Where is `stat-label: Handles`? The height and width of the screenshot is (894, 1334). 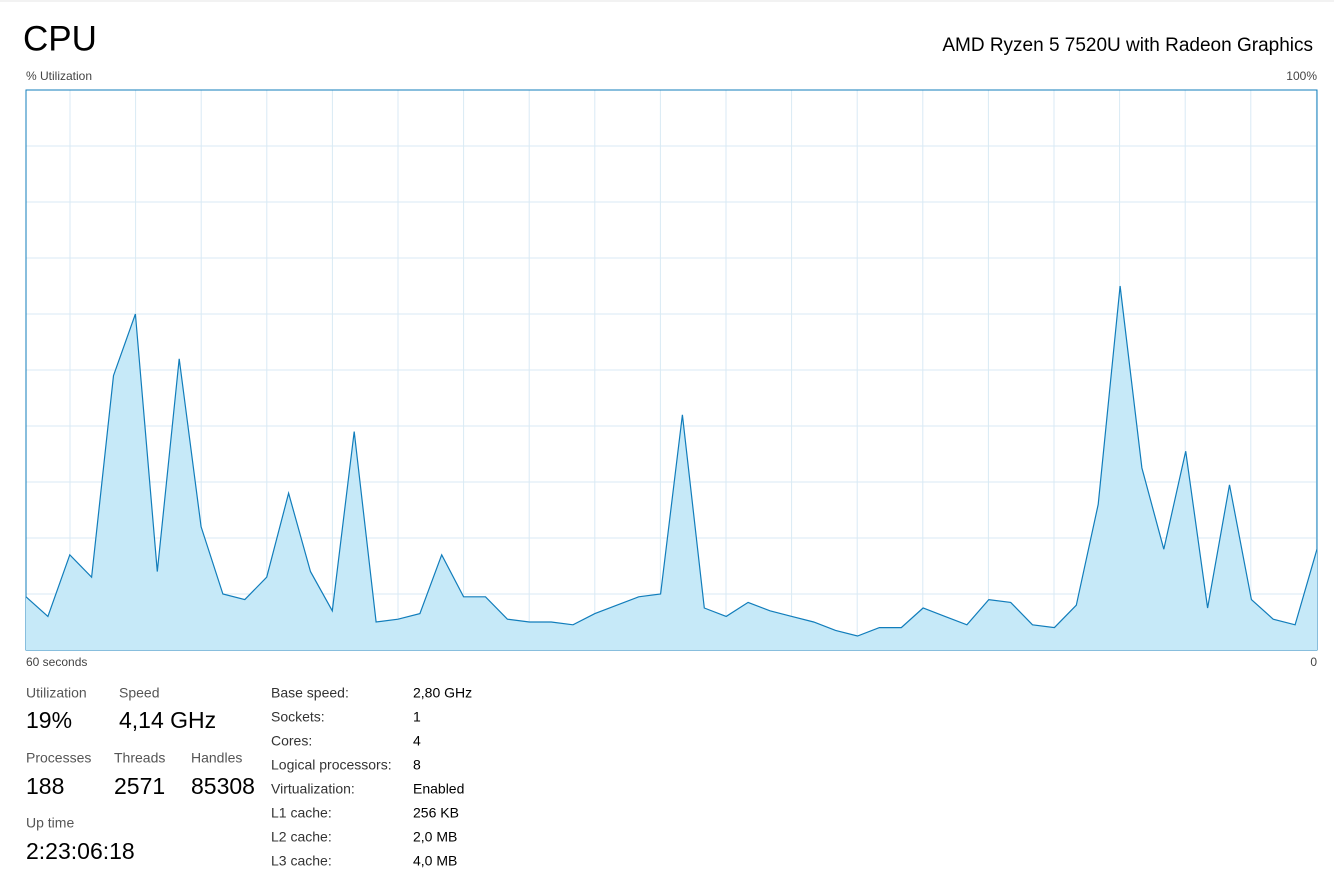 stat-label: Handles is located at coordinates (216, 758).